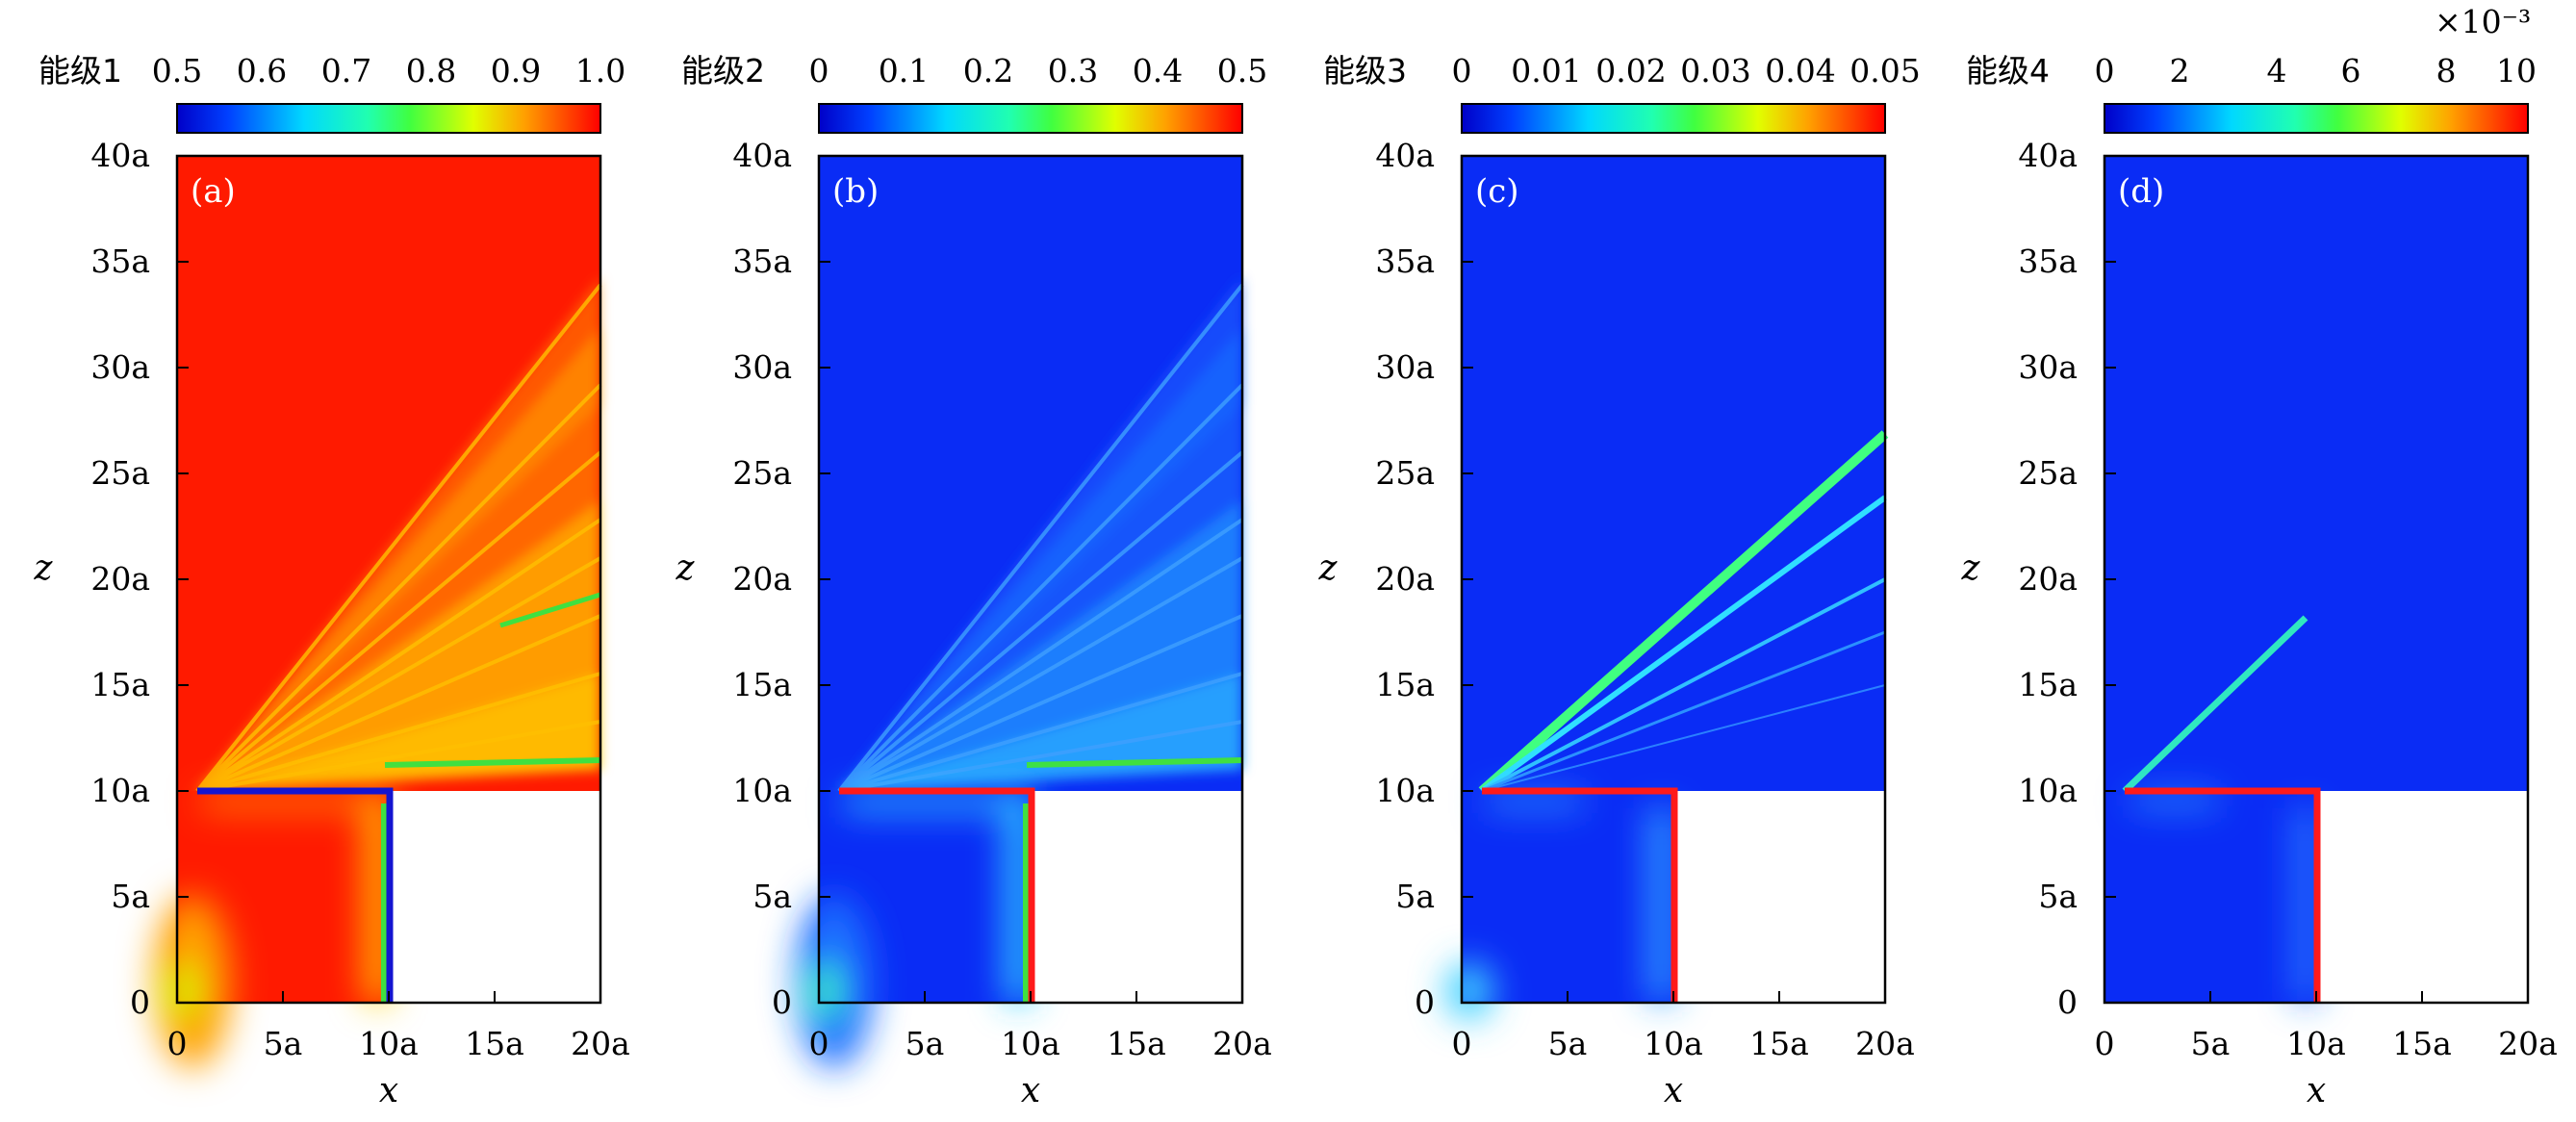  Describe the element at coordinates (2223, 898) in the screenshot. I see `heatmap-region-gradient` at that location.